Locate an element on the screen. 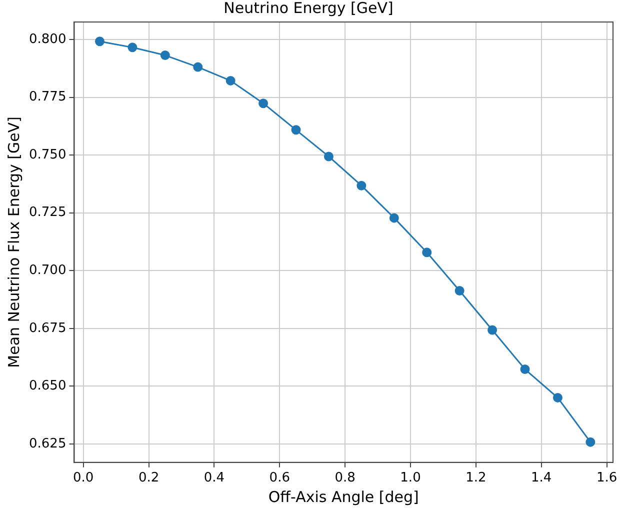 Image resolution: width=635 pixels, height=511 pixels. x-tick-label: 1.2 is located at coordinates (476, 478).